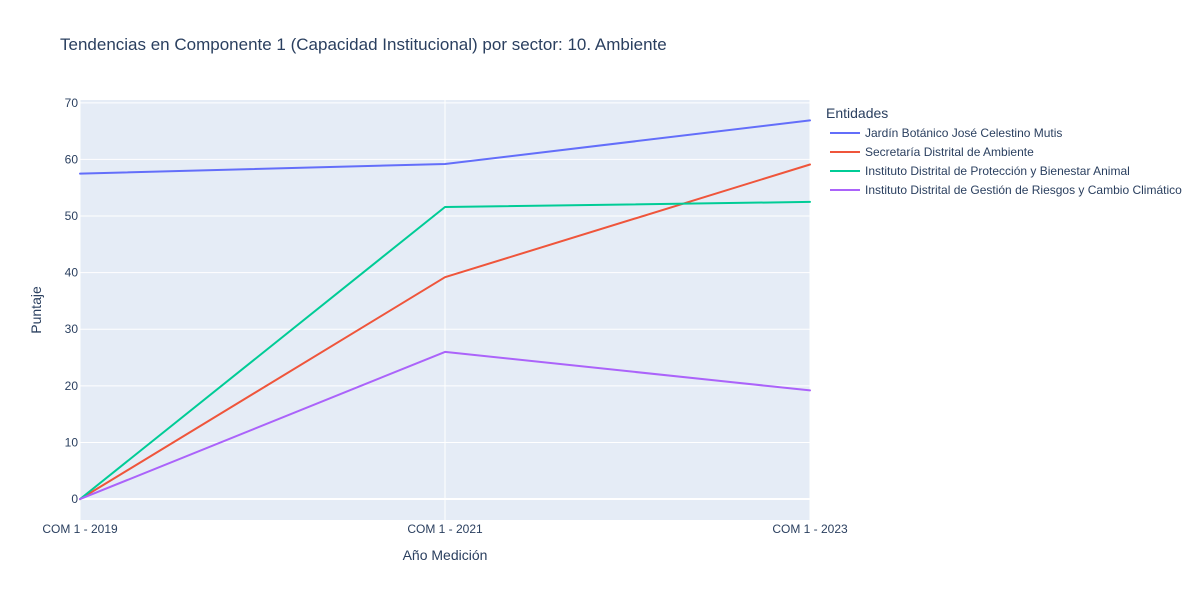 This screenshot has height=600, width=1200. What do you see at coordinates (949, 152) in the screenshot?
I see `legend-label: Secretaría Distrital de Ambiente` at bounding box center [949, 152].